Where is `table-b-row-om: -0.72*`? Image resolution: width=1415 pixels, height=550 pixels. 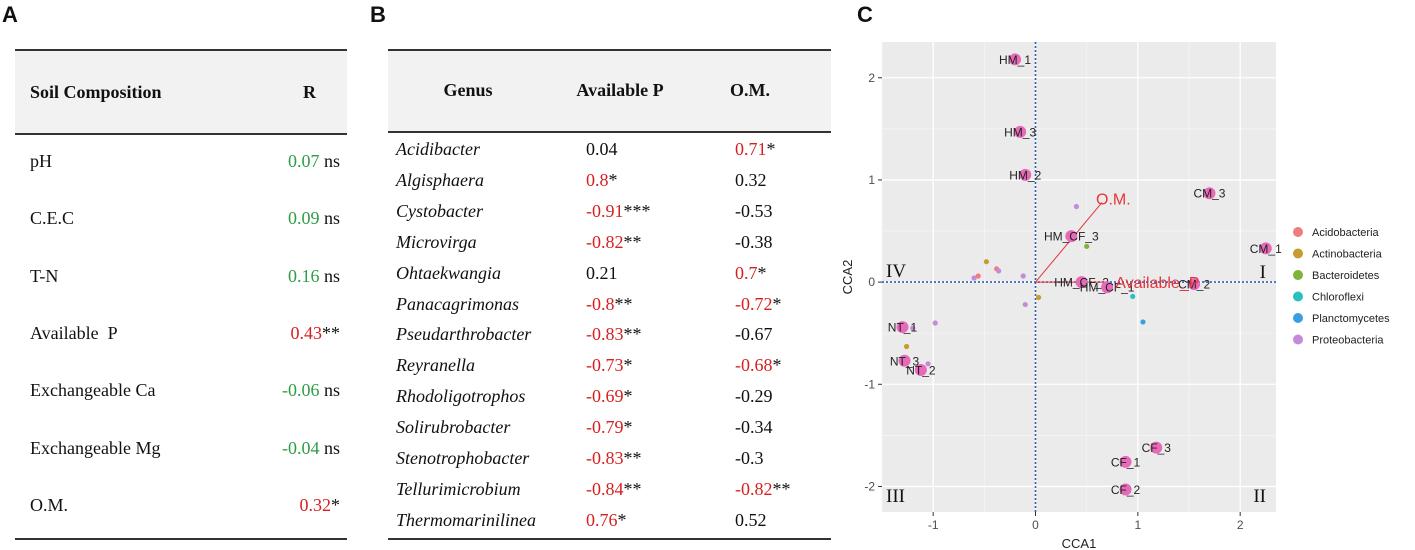
table-b-row-om: -0.72* is located at coordinates (780, 304).